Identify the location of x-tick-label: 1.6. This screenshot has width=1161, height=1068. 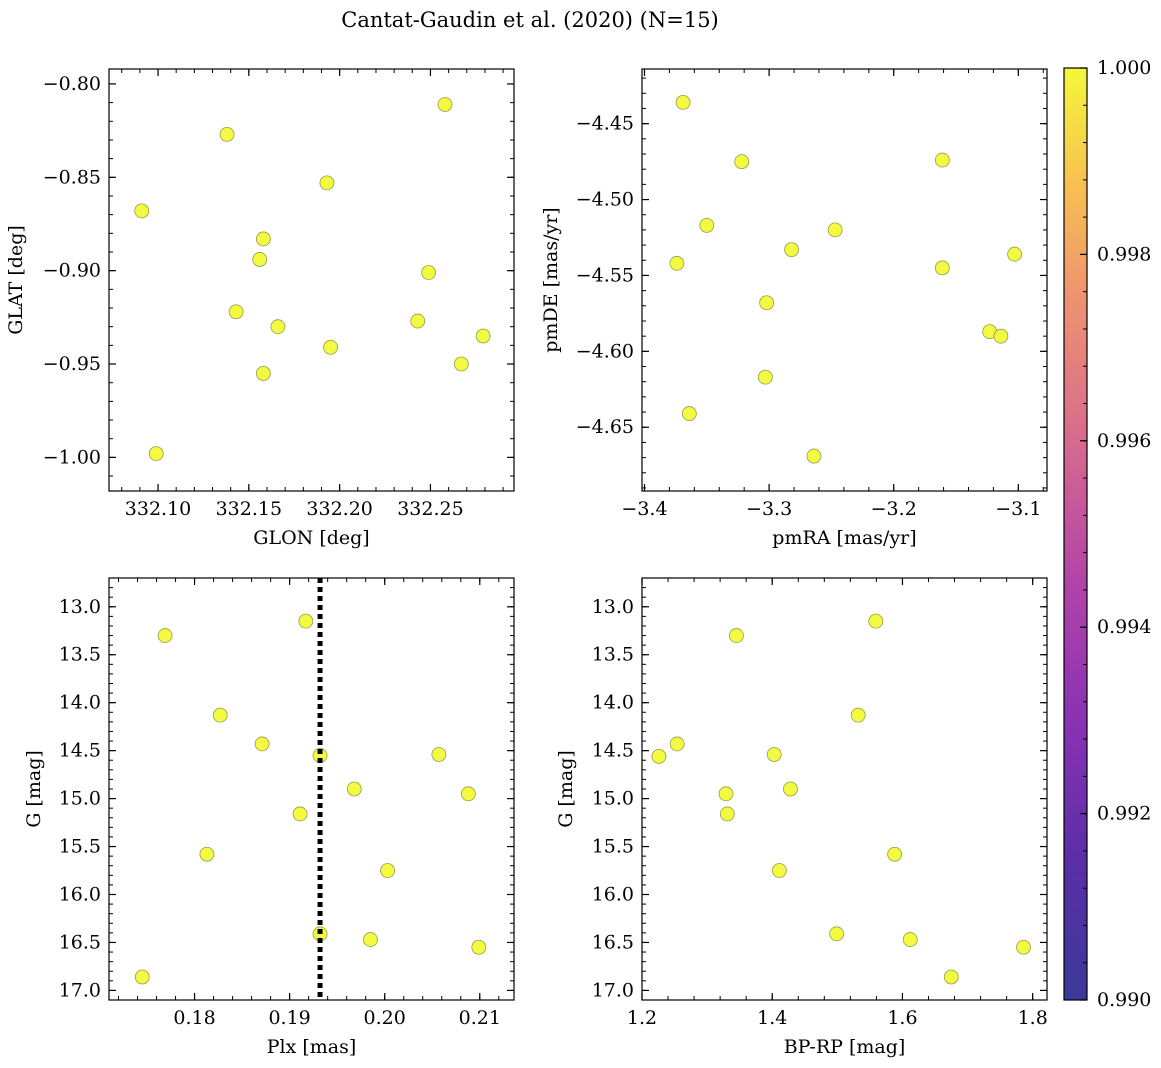
(902, 1018).